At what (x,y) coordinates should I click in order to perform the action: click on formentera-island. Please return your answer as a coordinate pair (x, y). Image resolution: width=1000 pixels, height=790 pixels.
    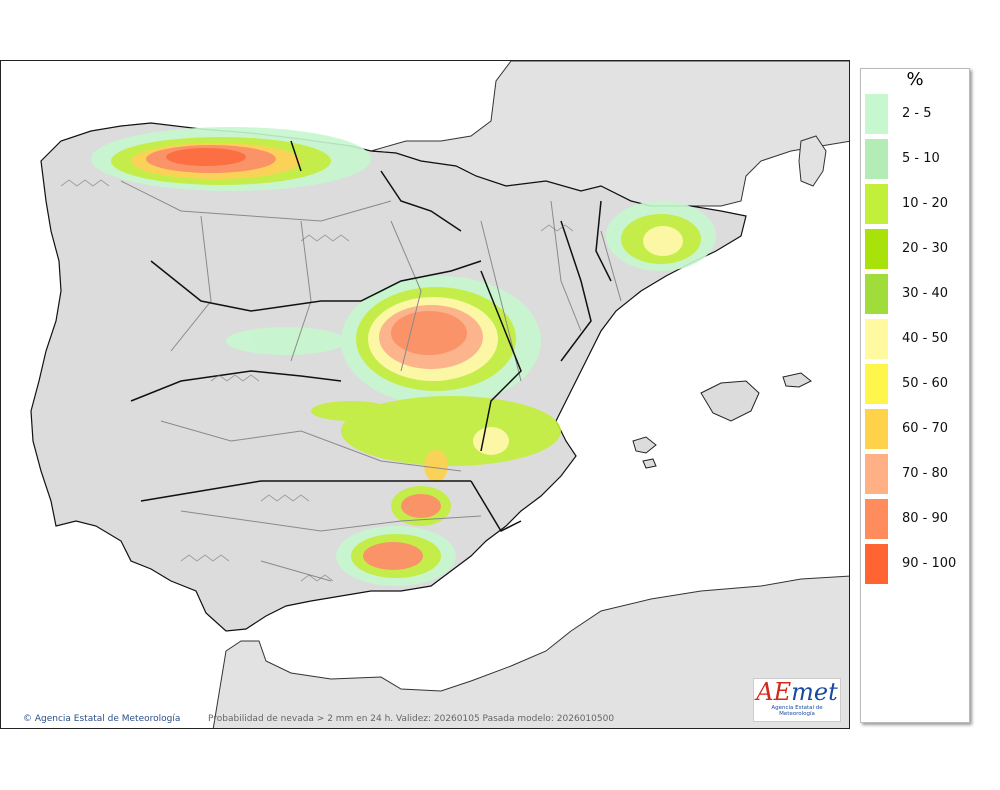
    Looking at the image, I should click on (649, 463).